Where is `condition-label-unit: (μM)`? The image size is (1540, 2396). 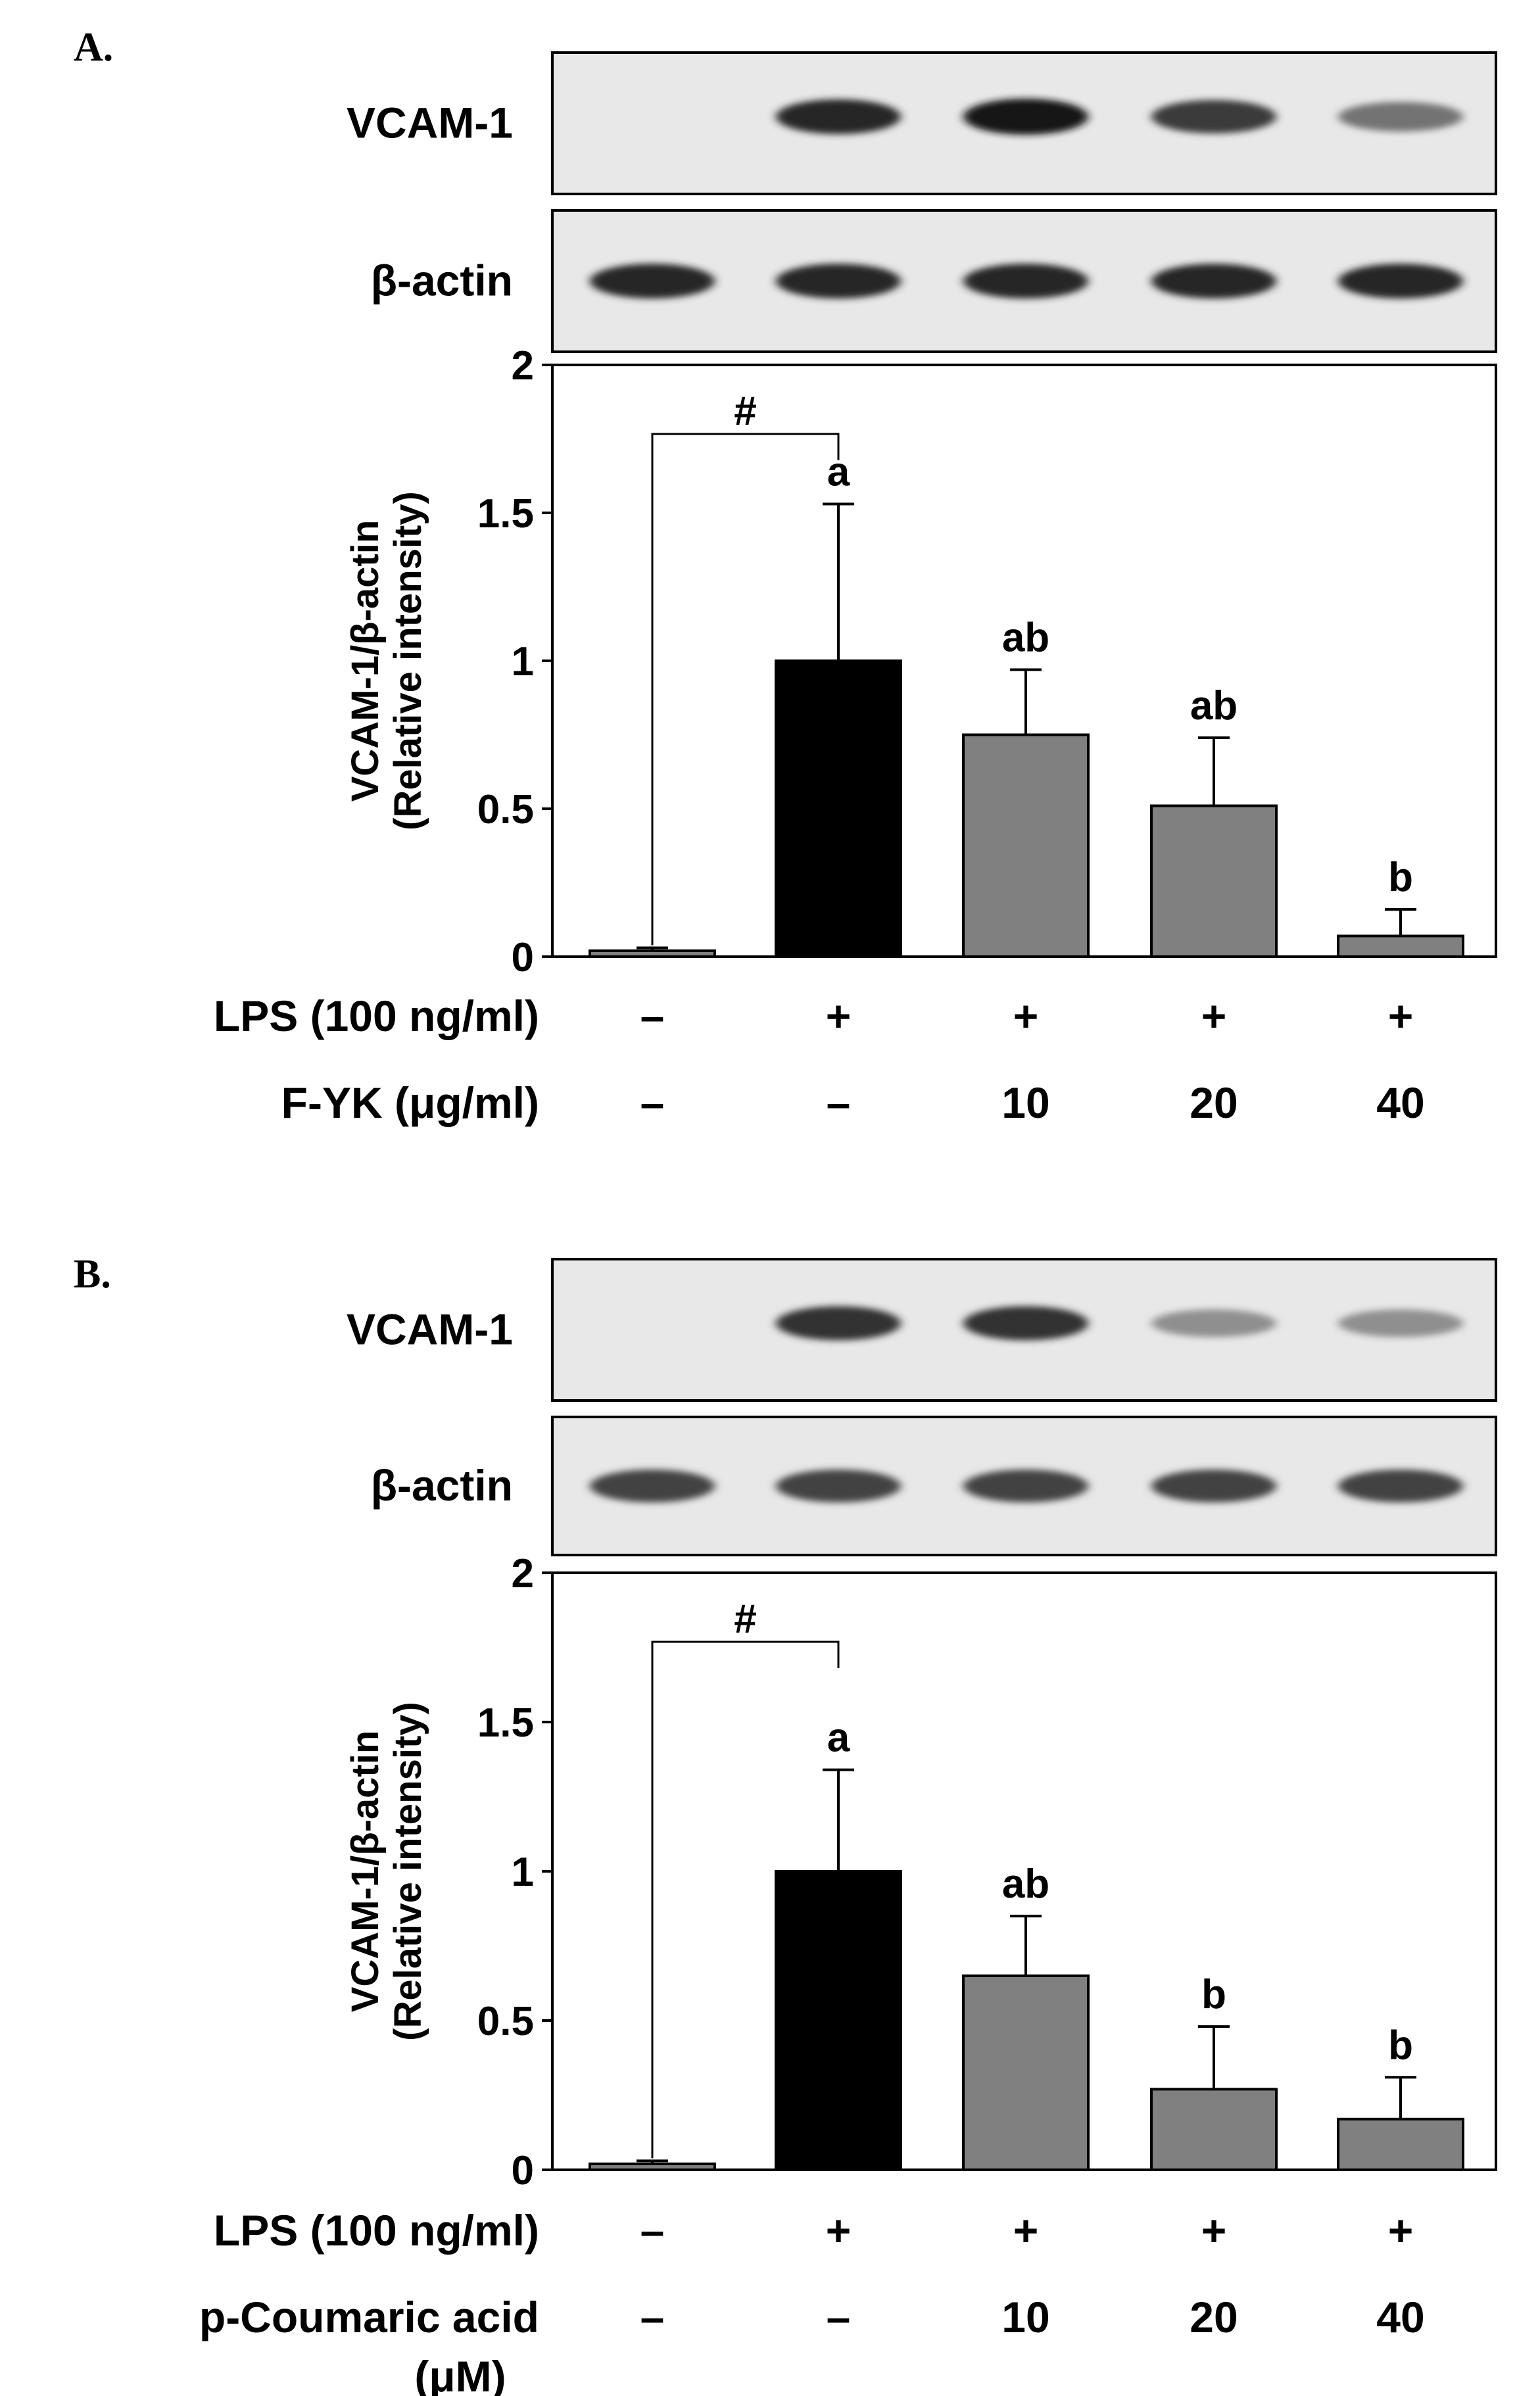
condition-label-unit: (μM) is located at coordinates (460, 2374).